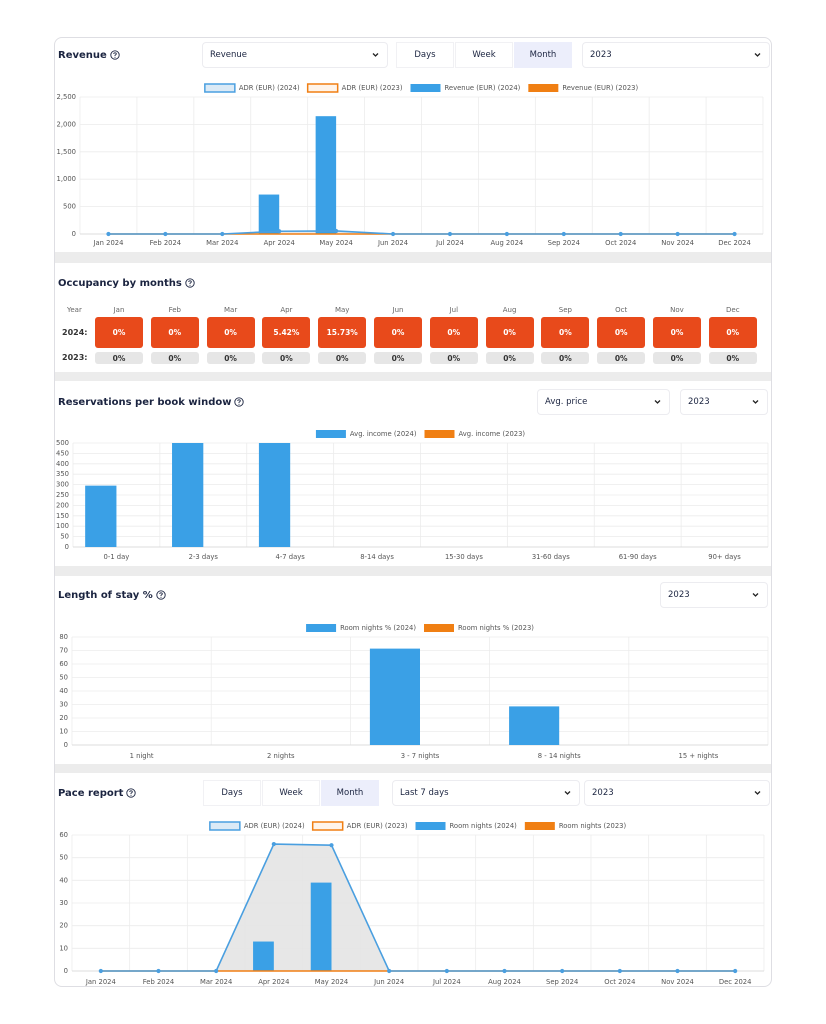 This screenshot has height=1024, width=826. What do you see at coordinates (295, 55) in the screenshot?
I see `dropdown: Revenue` at bounding box center [295, 55].